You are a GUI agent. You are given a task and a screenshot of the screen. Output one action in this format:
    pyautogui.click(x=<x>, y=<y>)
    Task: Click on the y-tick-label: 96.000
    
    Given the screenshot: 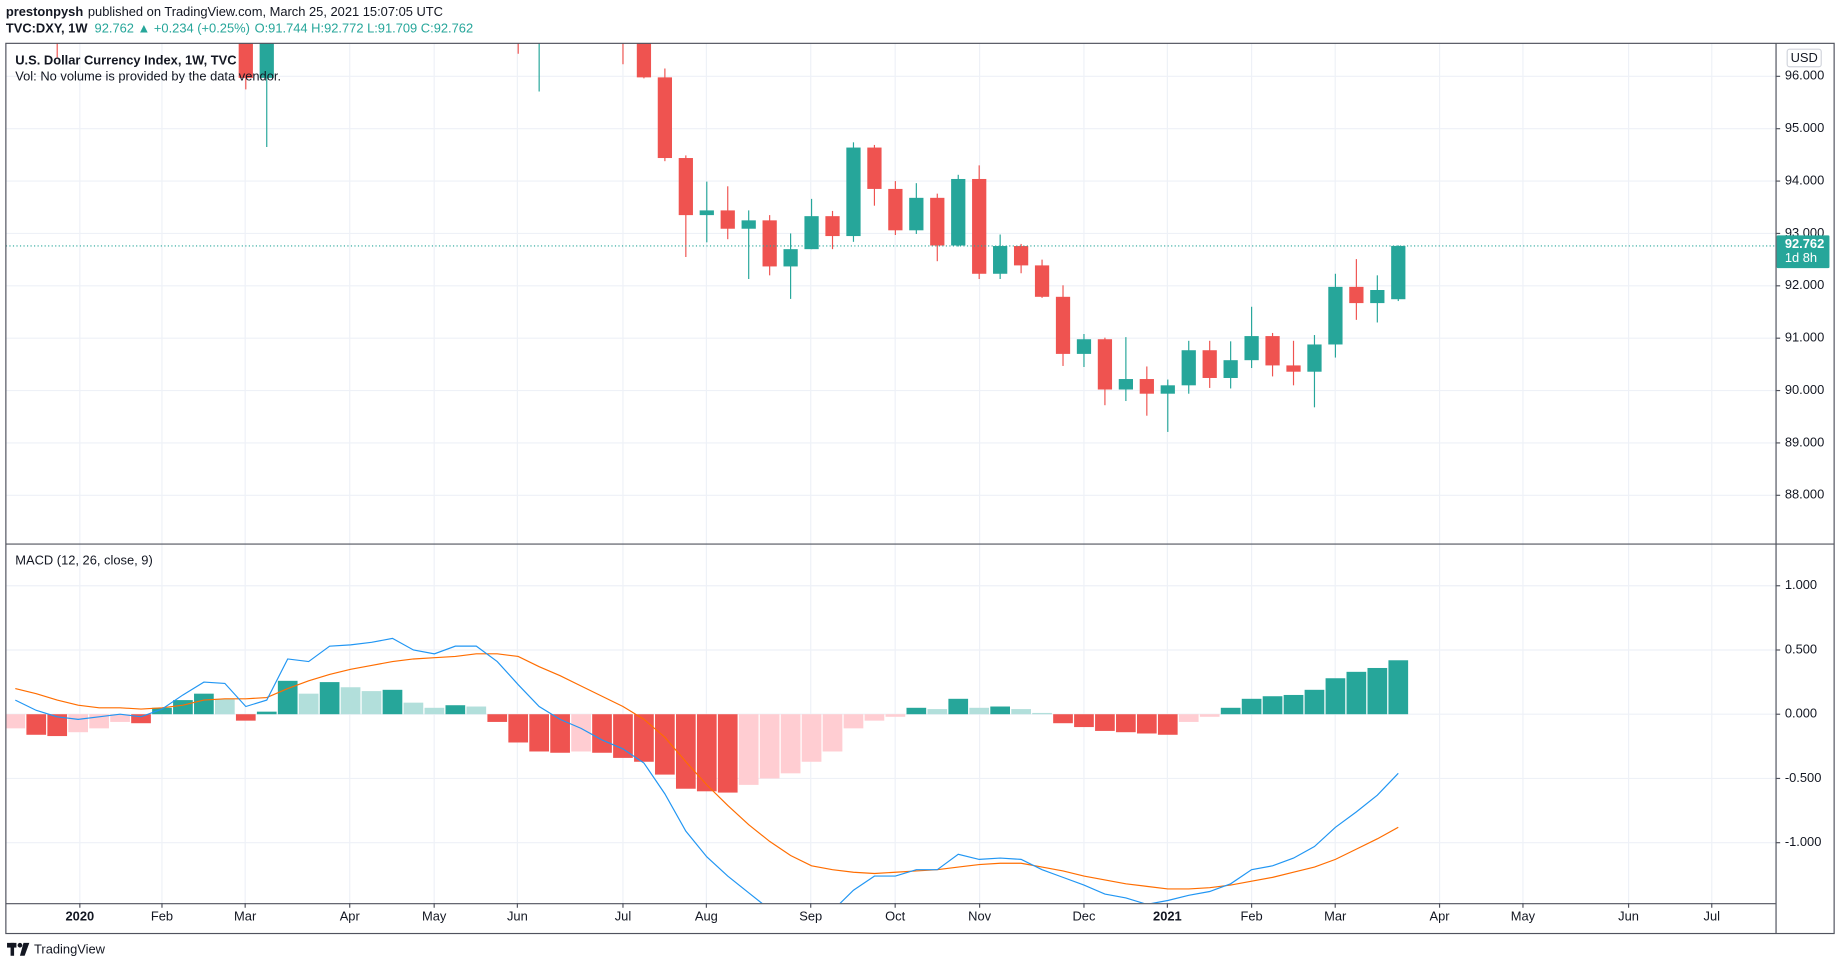 What is the action you would take?
    pyautogui.click(x=1804, y=75)
    